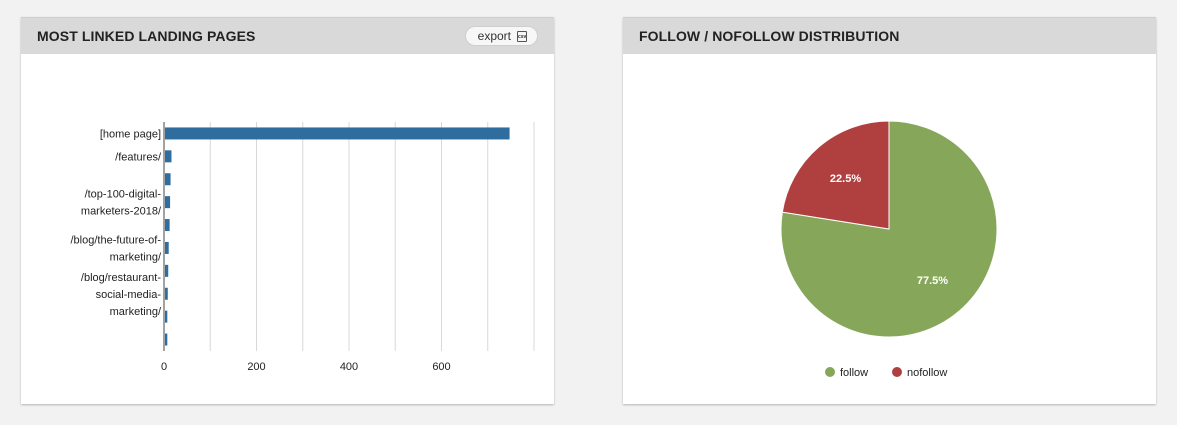  Describe the element at coordinates (121, 278) in the screenshot. I see `category-label: /blog/restaurant-` at that location.